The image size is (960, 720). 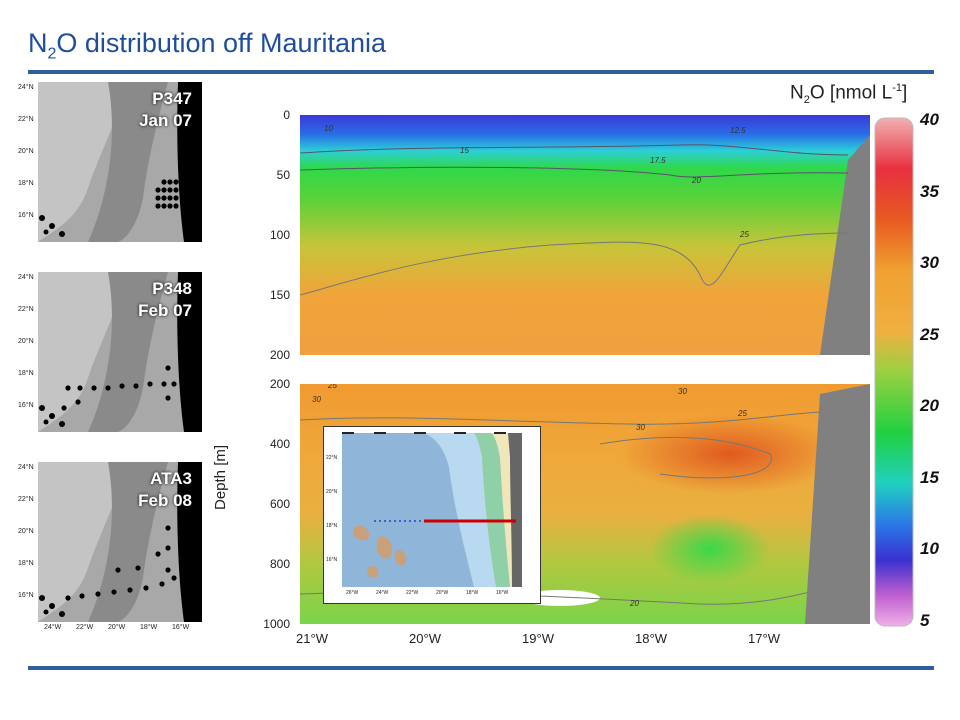 I want to click on svg-text: 15, so click(x=464, y=150).